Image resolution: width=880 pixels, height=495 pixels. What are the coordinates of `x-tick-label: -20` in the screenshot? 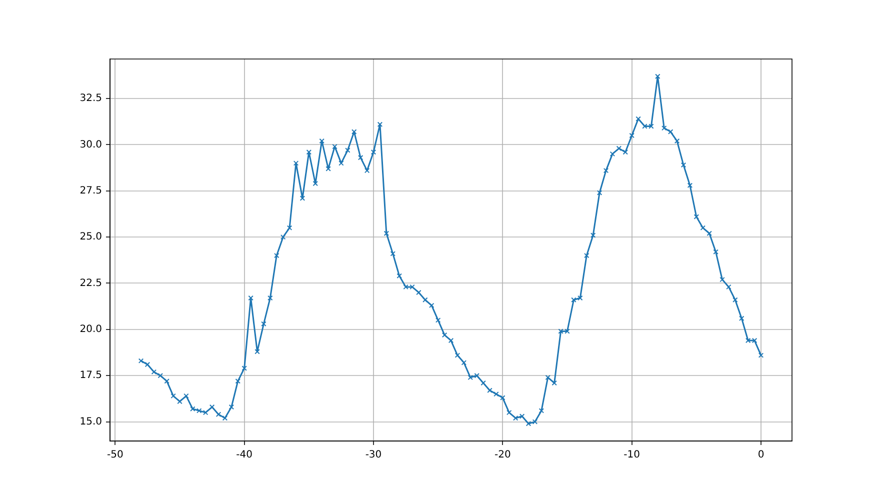 It's located at (502, 455).